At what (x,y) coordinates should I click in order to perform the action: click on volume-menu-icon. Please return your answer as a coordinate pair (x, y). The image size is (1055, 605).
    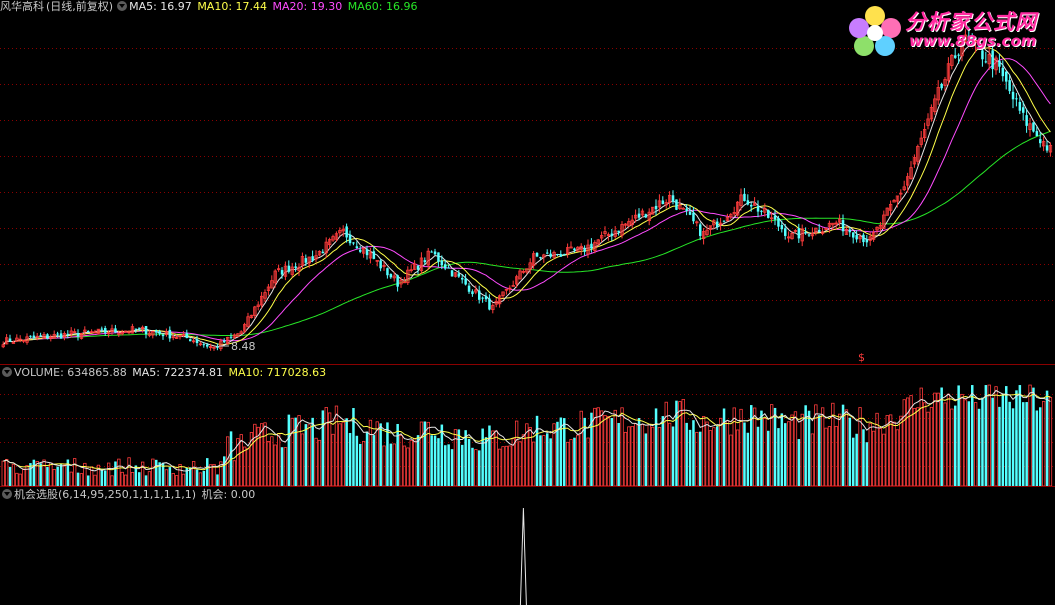
    Looking at the image, I should click on (7, 372).